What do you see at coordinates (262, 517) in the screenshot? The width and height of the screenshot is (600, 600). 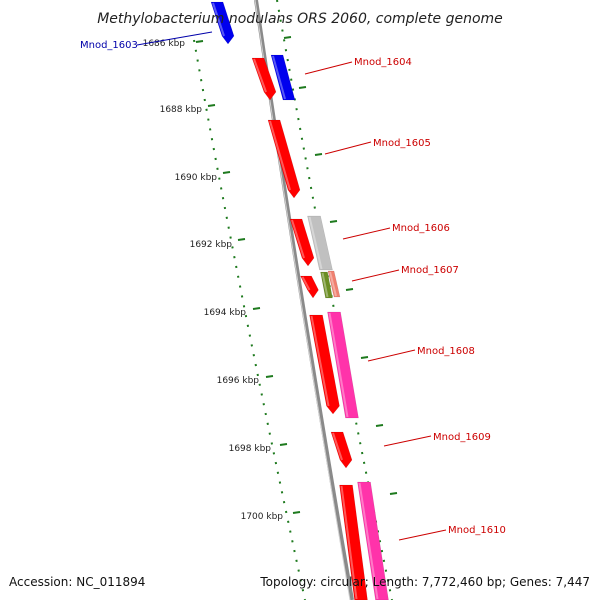 I see `tick-label: 1700 kbp` at bounding box center [262, 517].